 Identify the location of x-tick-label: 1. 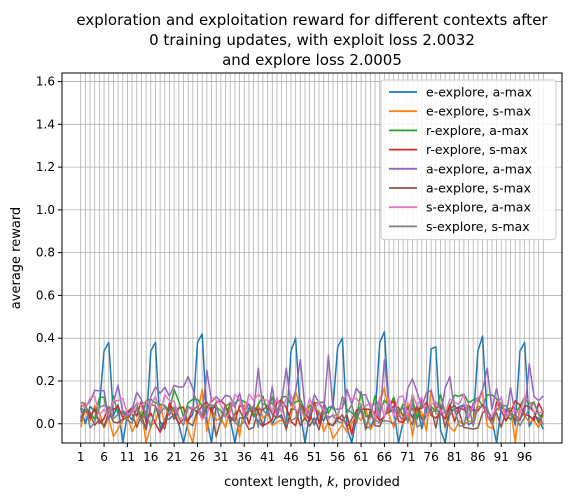
(81, 457).